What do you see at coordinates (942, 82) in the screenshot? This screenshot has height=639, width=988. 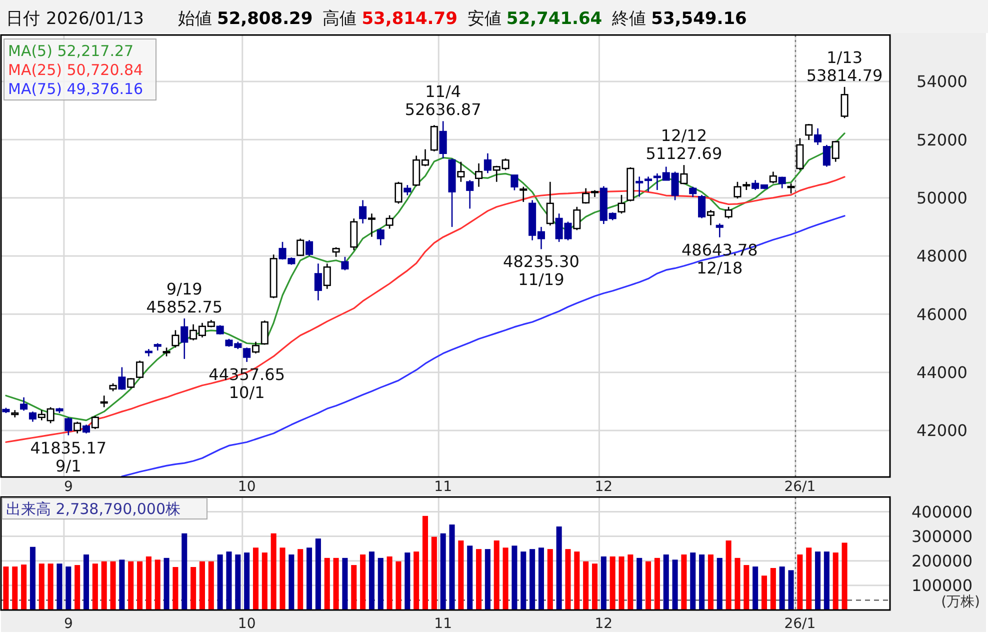 I see `y-tick-label: 54000` at bounding box center [942, 82].